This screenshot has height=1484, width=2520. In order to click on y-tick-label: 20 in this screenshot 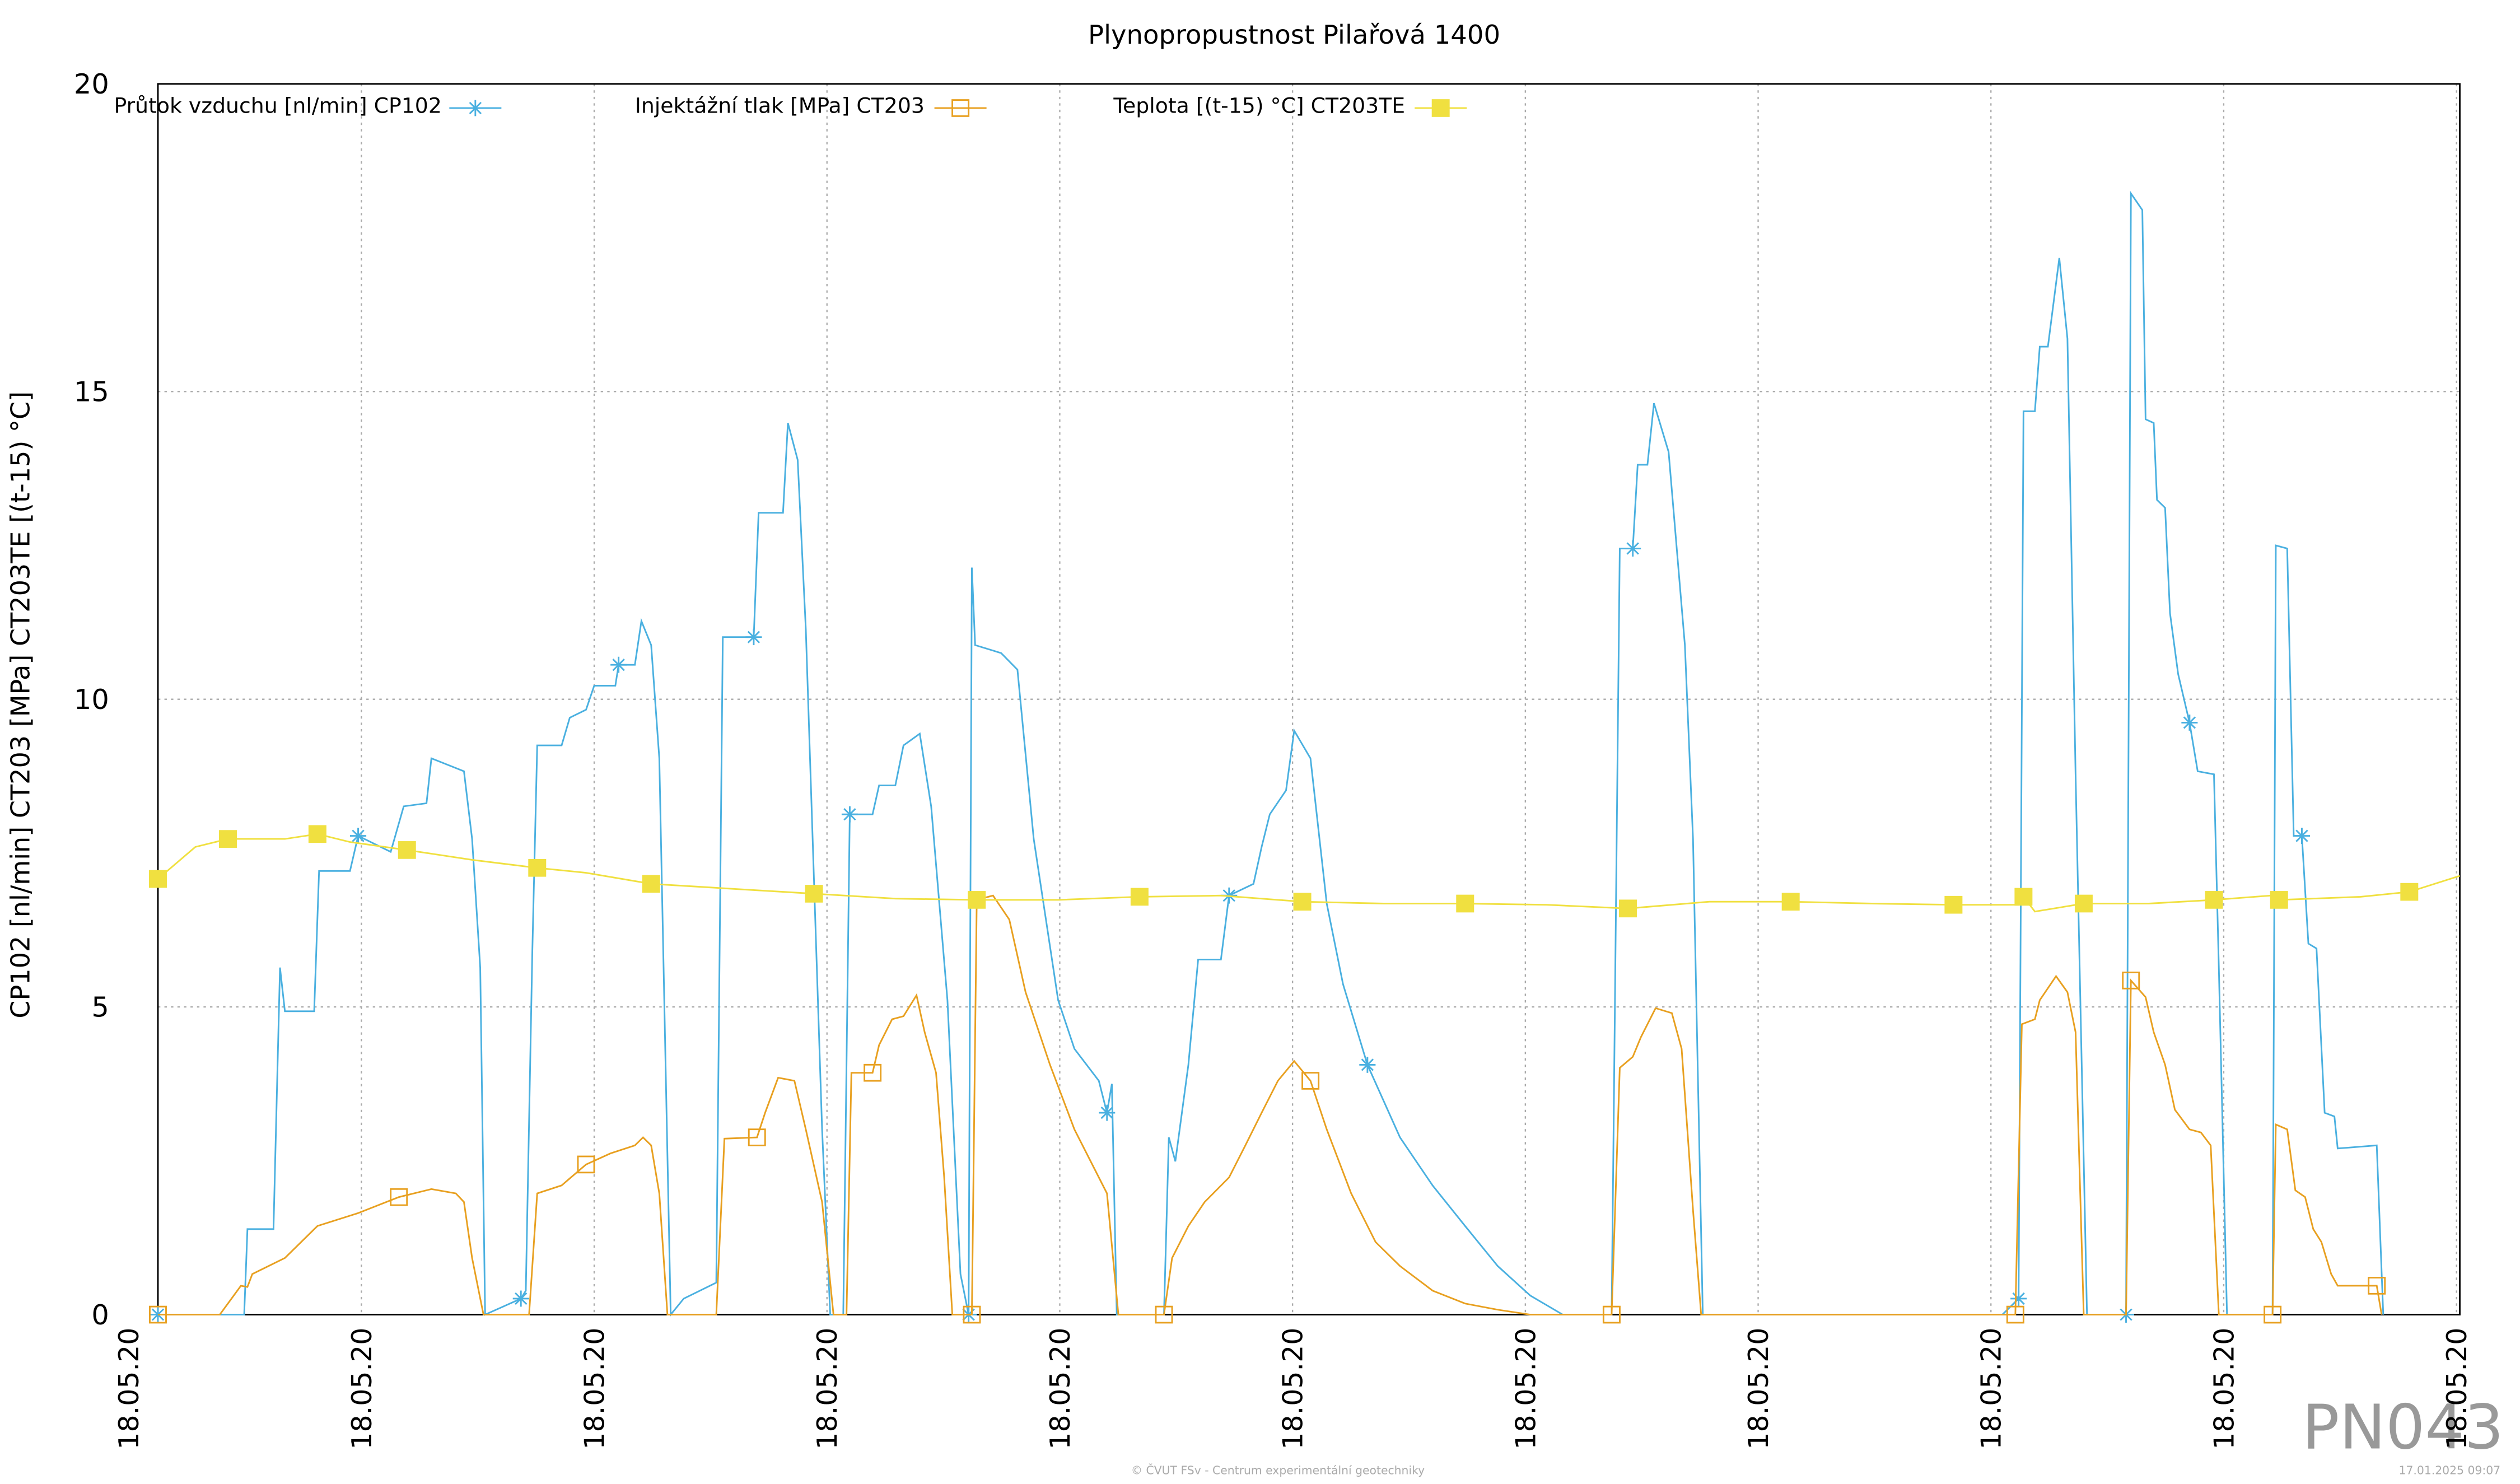, I will do `click(91, 84)`.